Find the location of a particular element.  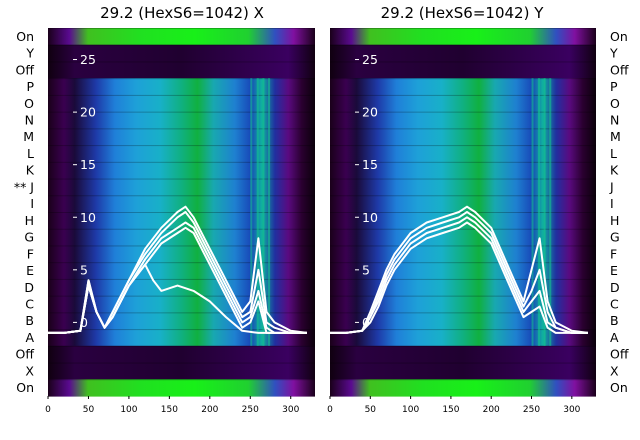

x-tick-label: 250 is located at coordinates (531, 410).